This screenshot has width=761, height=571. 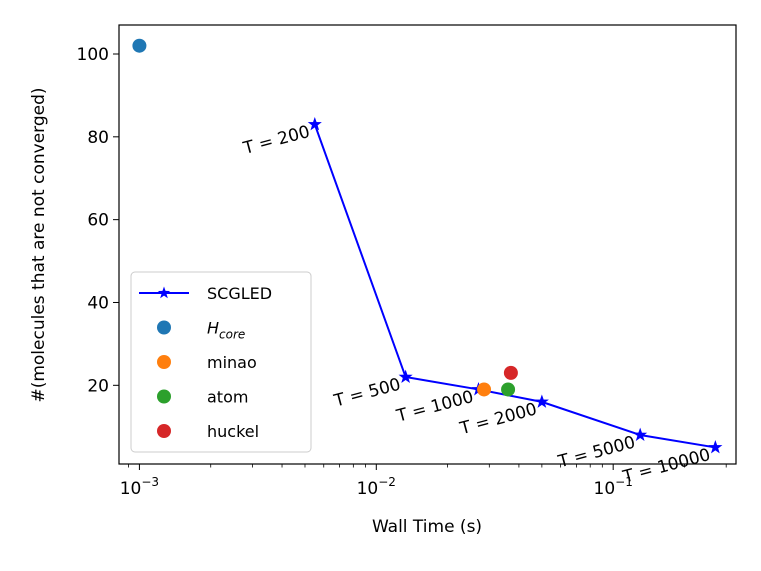 What do you see at coordinates (427, 527) in the screenshot?
I see `x-axis-title: Wall Time (s)` at bounding box center [427, 527].